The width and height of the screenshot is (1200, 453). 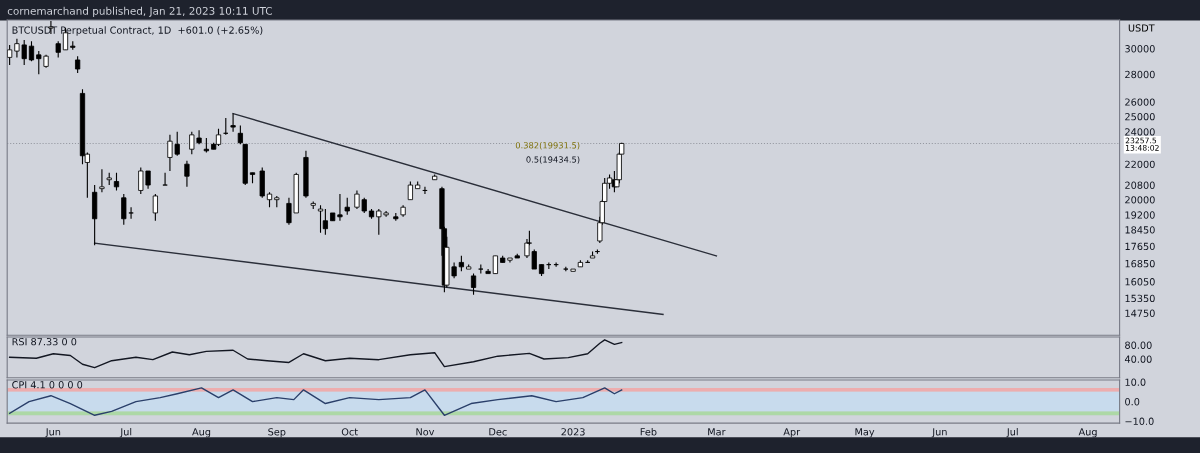 What do you see at coordinates (1135, 382) in the screenshot?
I see `y-tick-label: 10.0` at bounding box center [1135, 382].